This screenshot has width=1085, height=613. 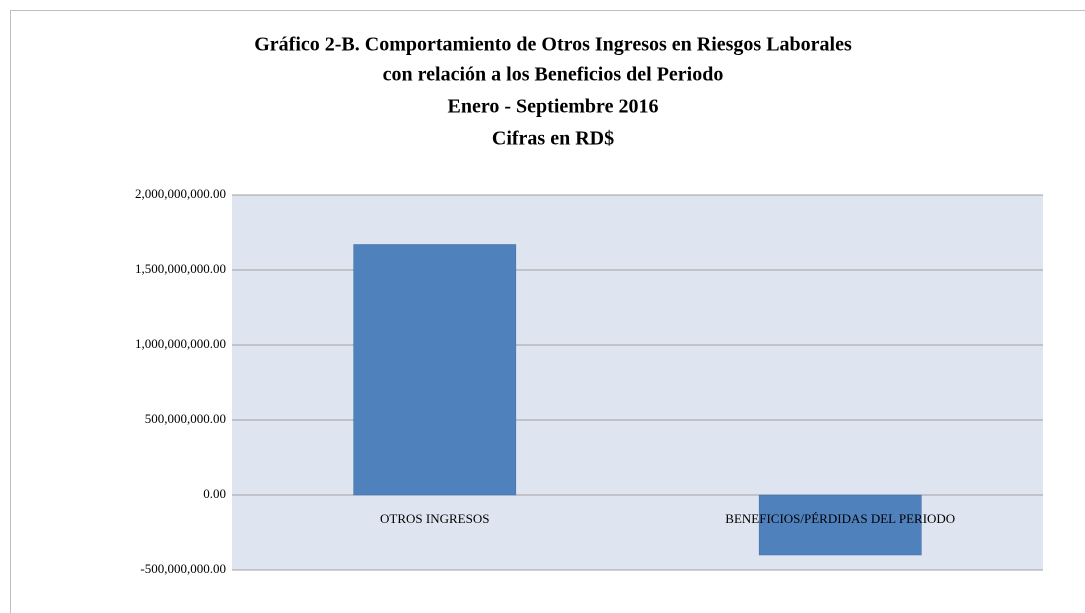 What do you see at coordinates (553, 107) in the screenshot?
I see `chart-title: Enero - Septiembre 2016` at bounding box center [553, 107].